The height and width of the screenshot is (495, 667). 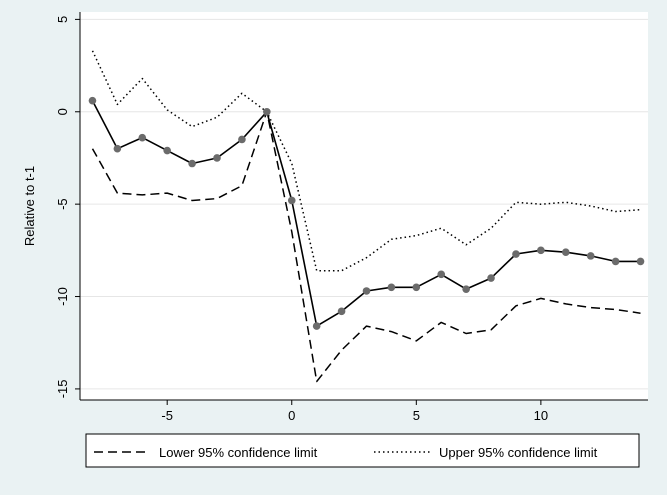 What do you see at coordinates (62, 204) in the screenshot?
I see `y-tick-label: -5` at bounding box center [62, 204].